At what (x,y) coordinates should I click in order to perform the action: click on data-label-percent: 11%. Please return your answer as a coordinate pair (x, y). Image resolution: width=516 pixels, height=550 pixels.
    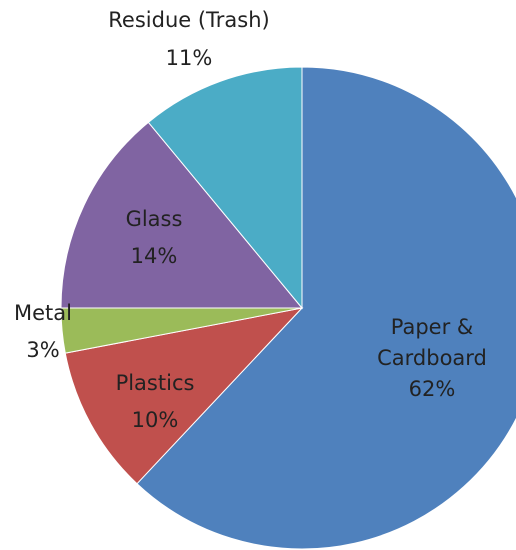
    Looking at the image, I should click on (189, 58).